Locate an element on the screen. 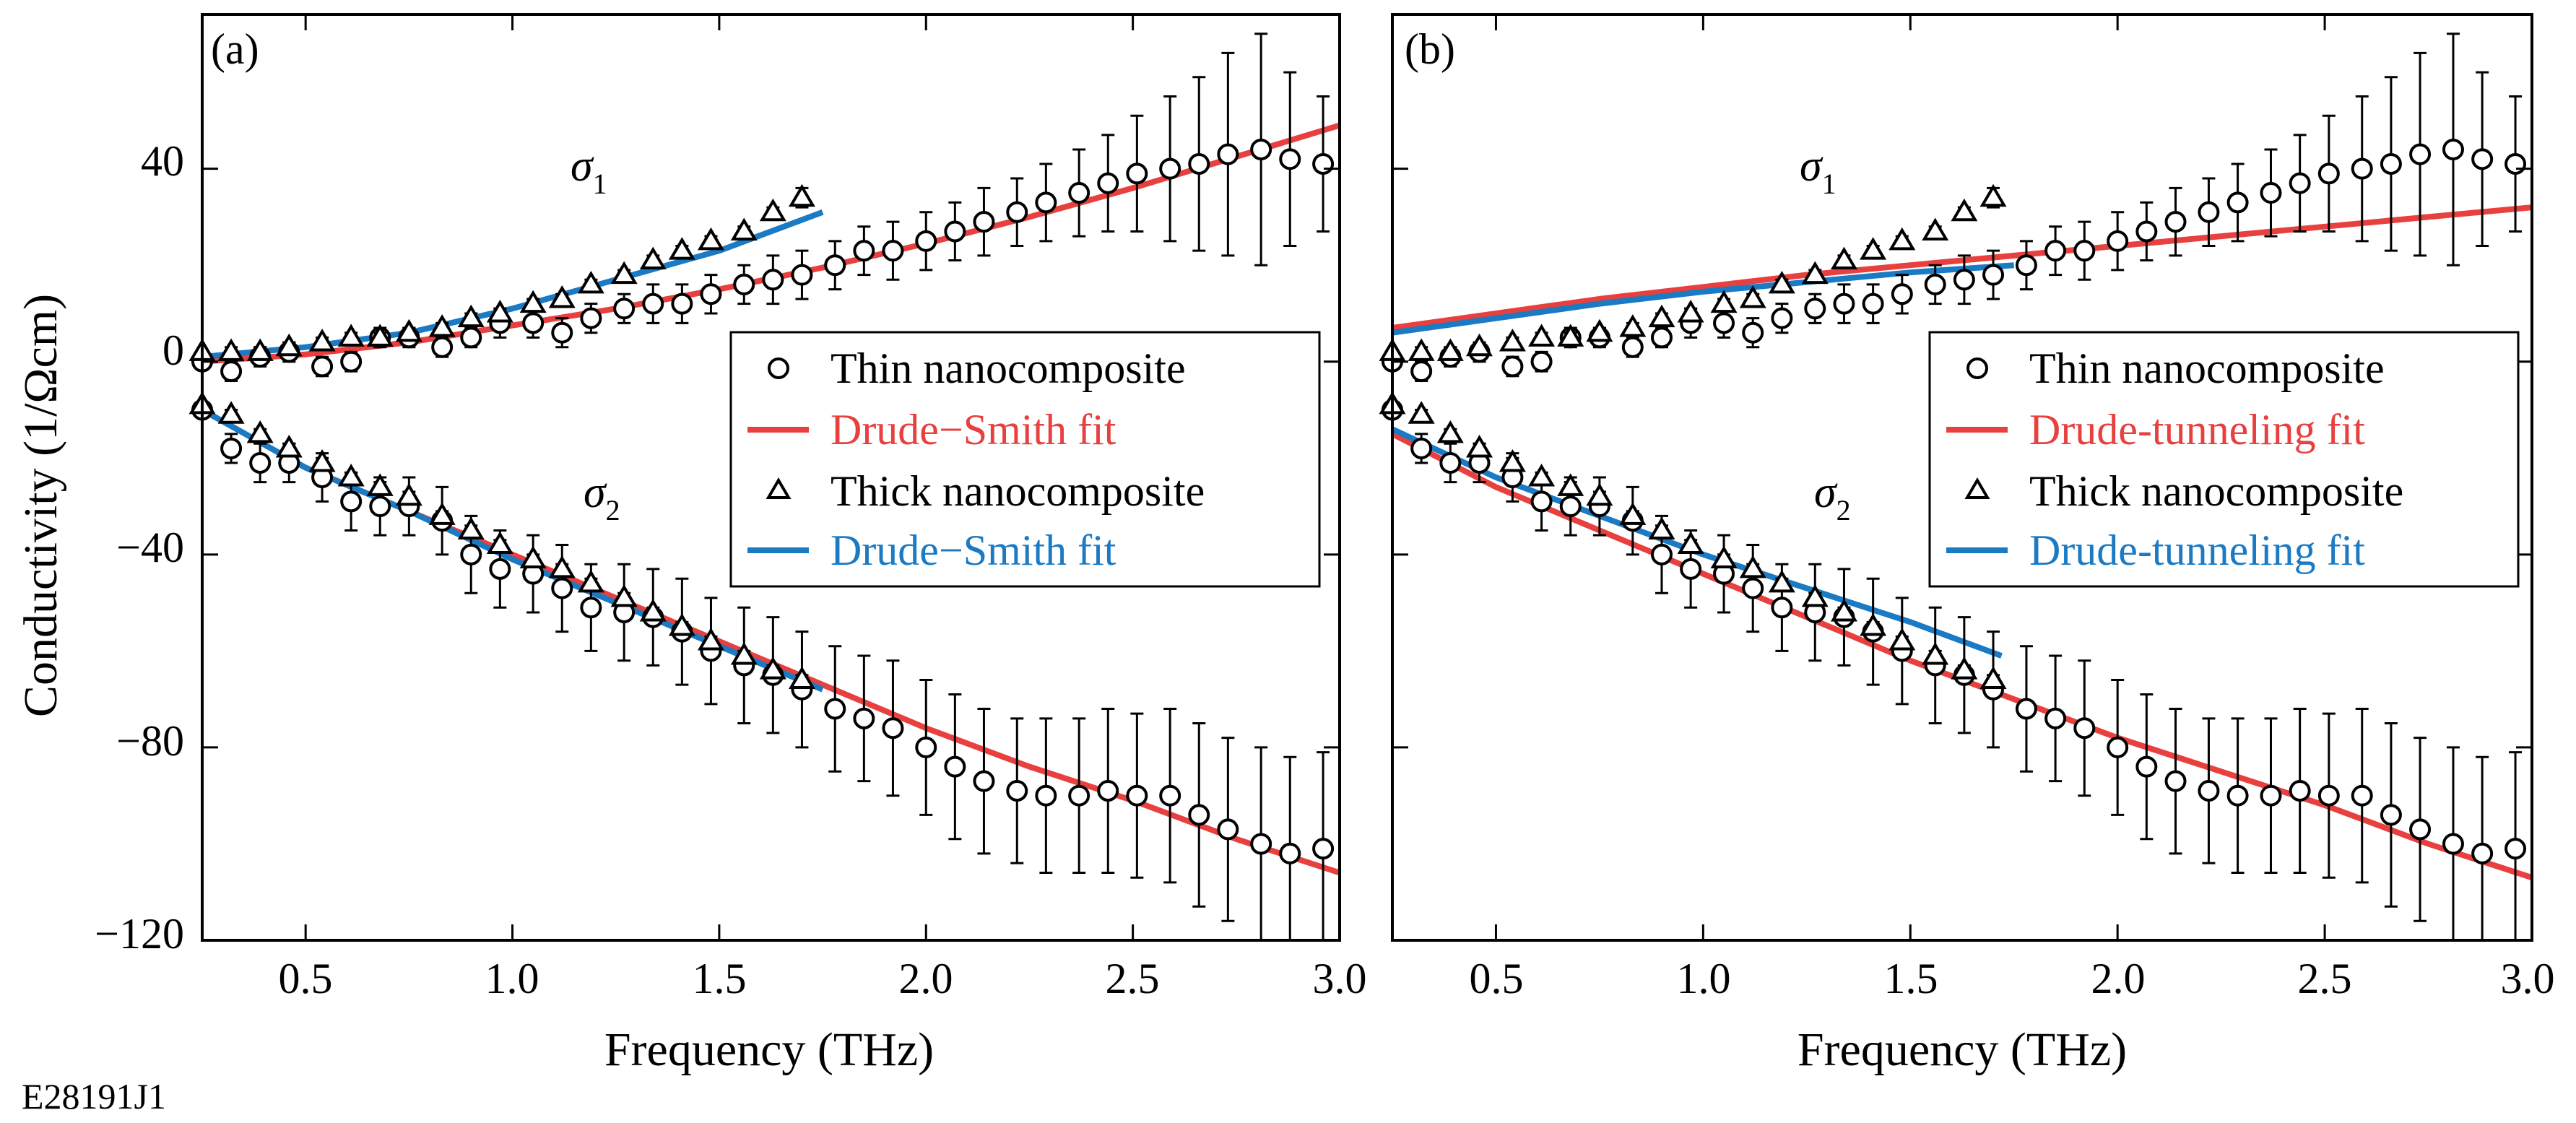 This screenshot has width=2576, height=1123. legend-thick-a: Thick nanocomposite is located at coordinates (1018, 491).